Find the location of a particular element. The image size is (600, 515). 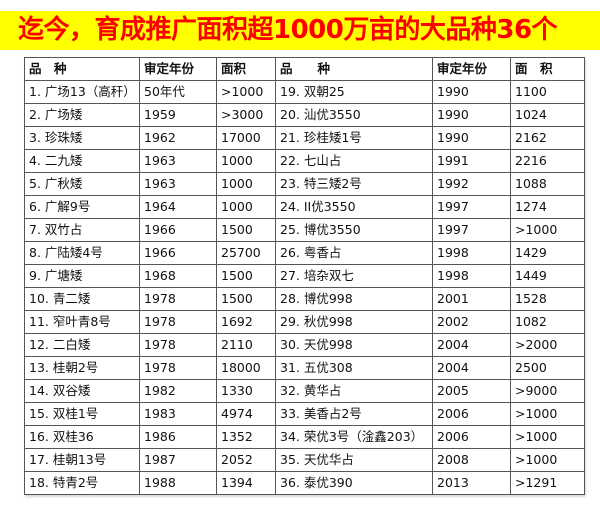

header-year-right: 审定年份 is located at coordinates (471, 69).